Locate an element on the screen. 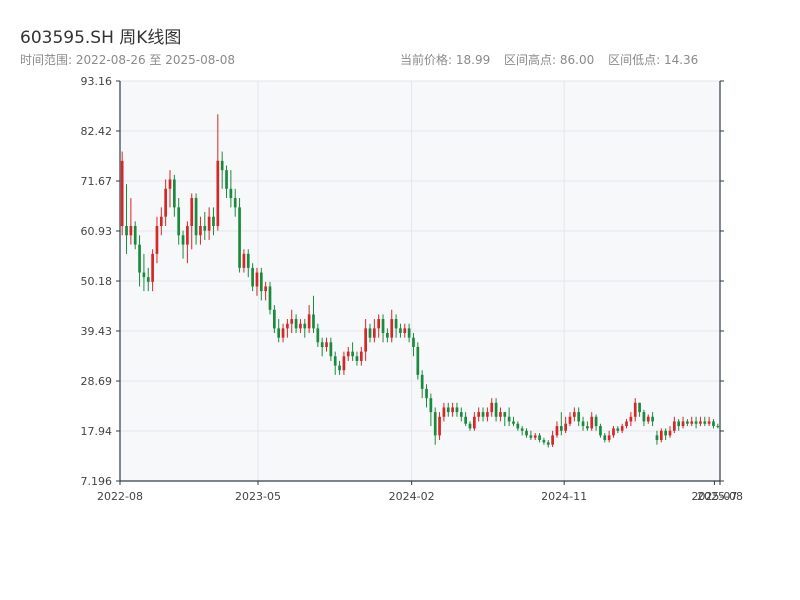  y-tick-label: 71.67 is located at coordinates (97, 181).